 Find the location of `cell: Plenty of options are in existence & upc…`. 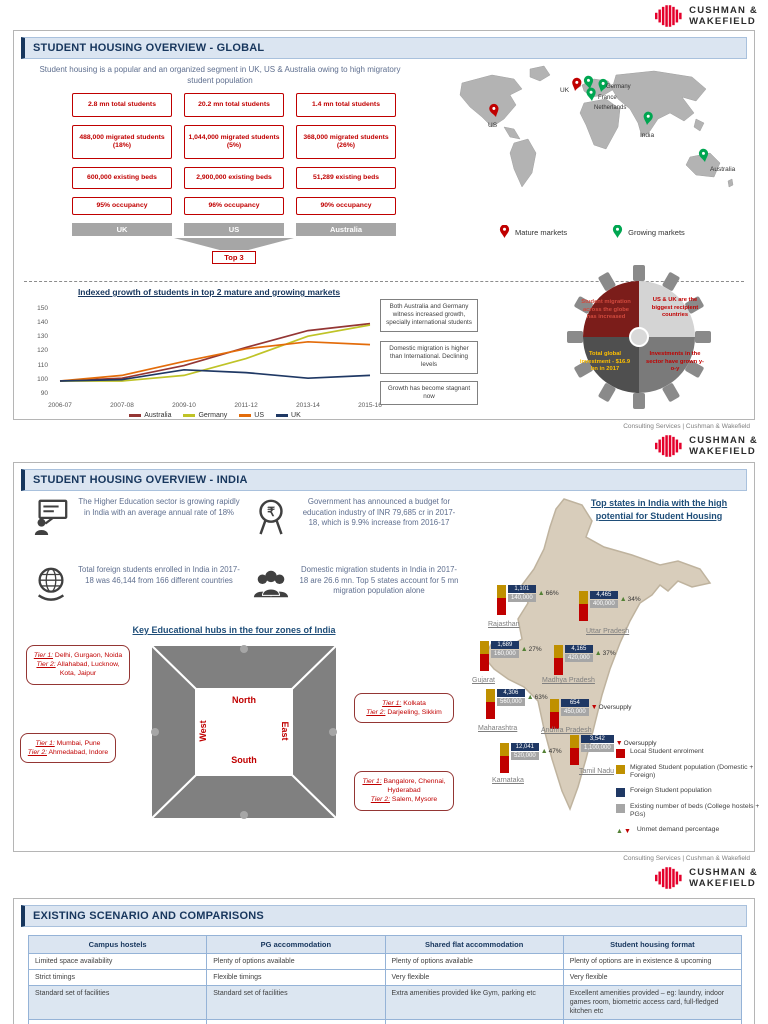

cell: Plenty of options are in existence & upc… is located at coordinates (652, 961).